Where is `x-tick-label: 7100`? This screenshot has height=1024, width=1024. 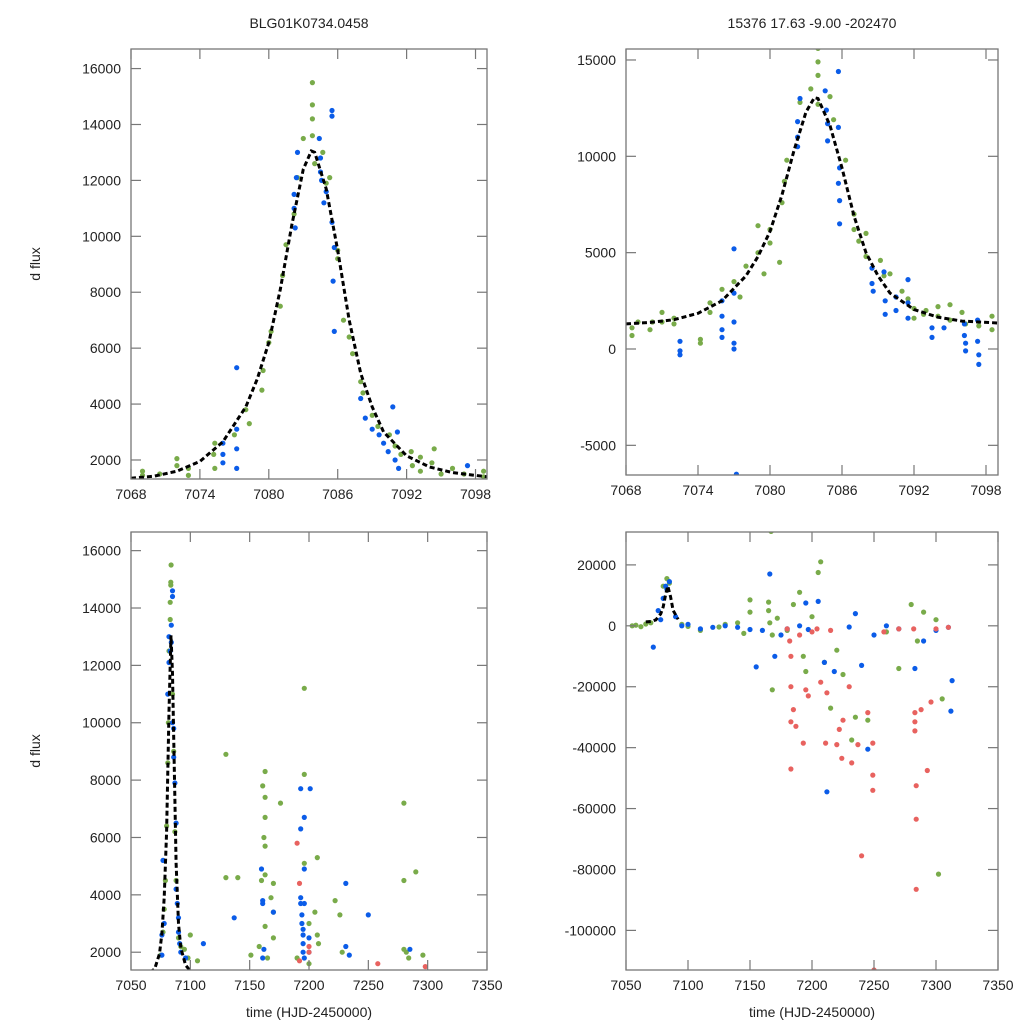 x-tick-label: 7100 is located at coordinates (190, 985).